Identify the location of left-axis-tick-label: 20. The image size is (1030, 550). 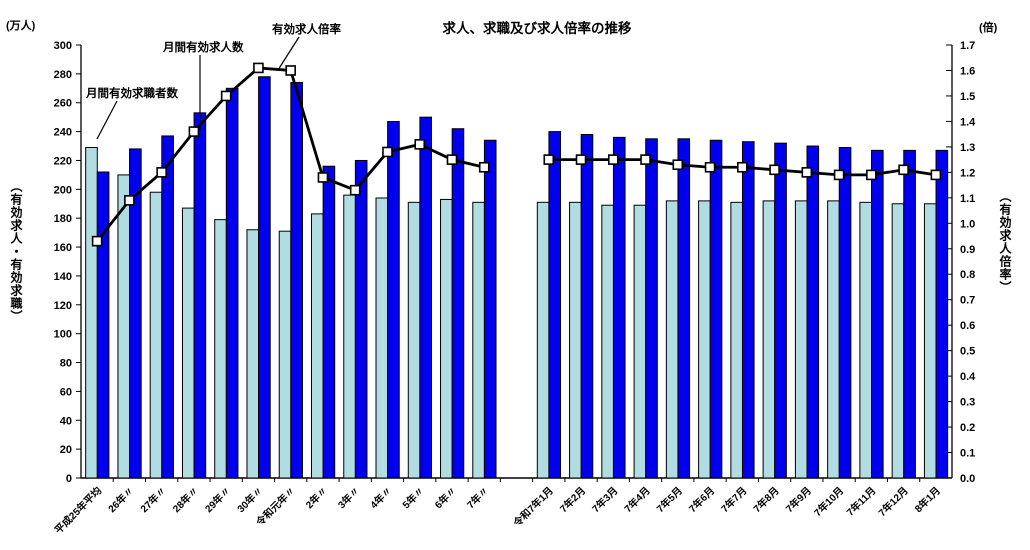
(66, 450).